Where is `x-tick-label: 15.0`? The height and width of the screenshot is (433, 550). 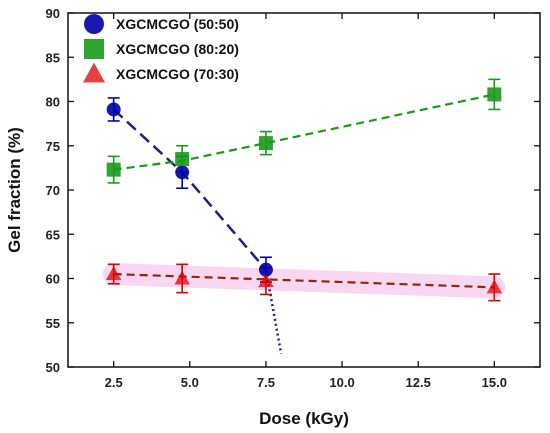 x-tick-label: 15.0 is located at coordinates (494, 382).